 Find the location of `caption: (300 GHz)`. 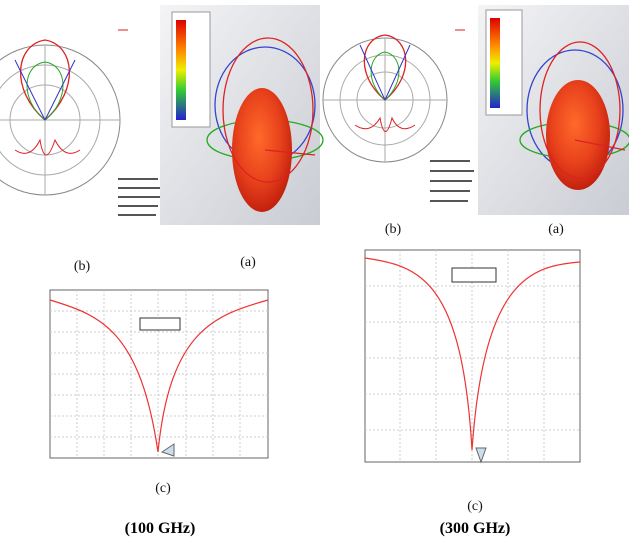

caption: (300 GHz) is located at coordinates (475, 528).